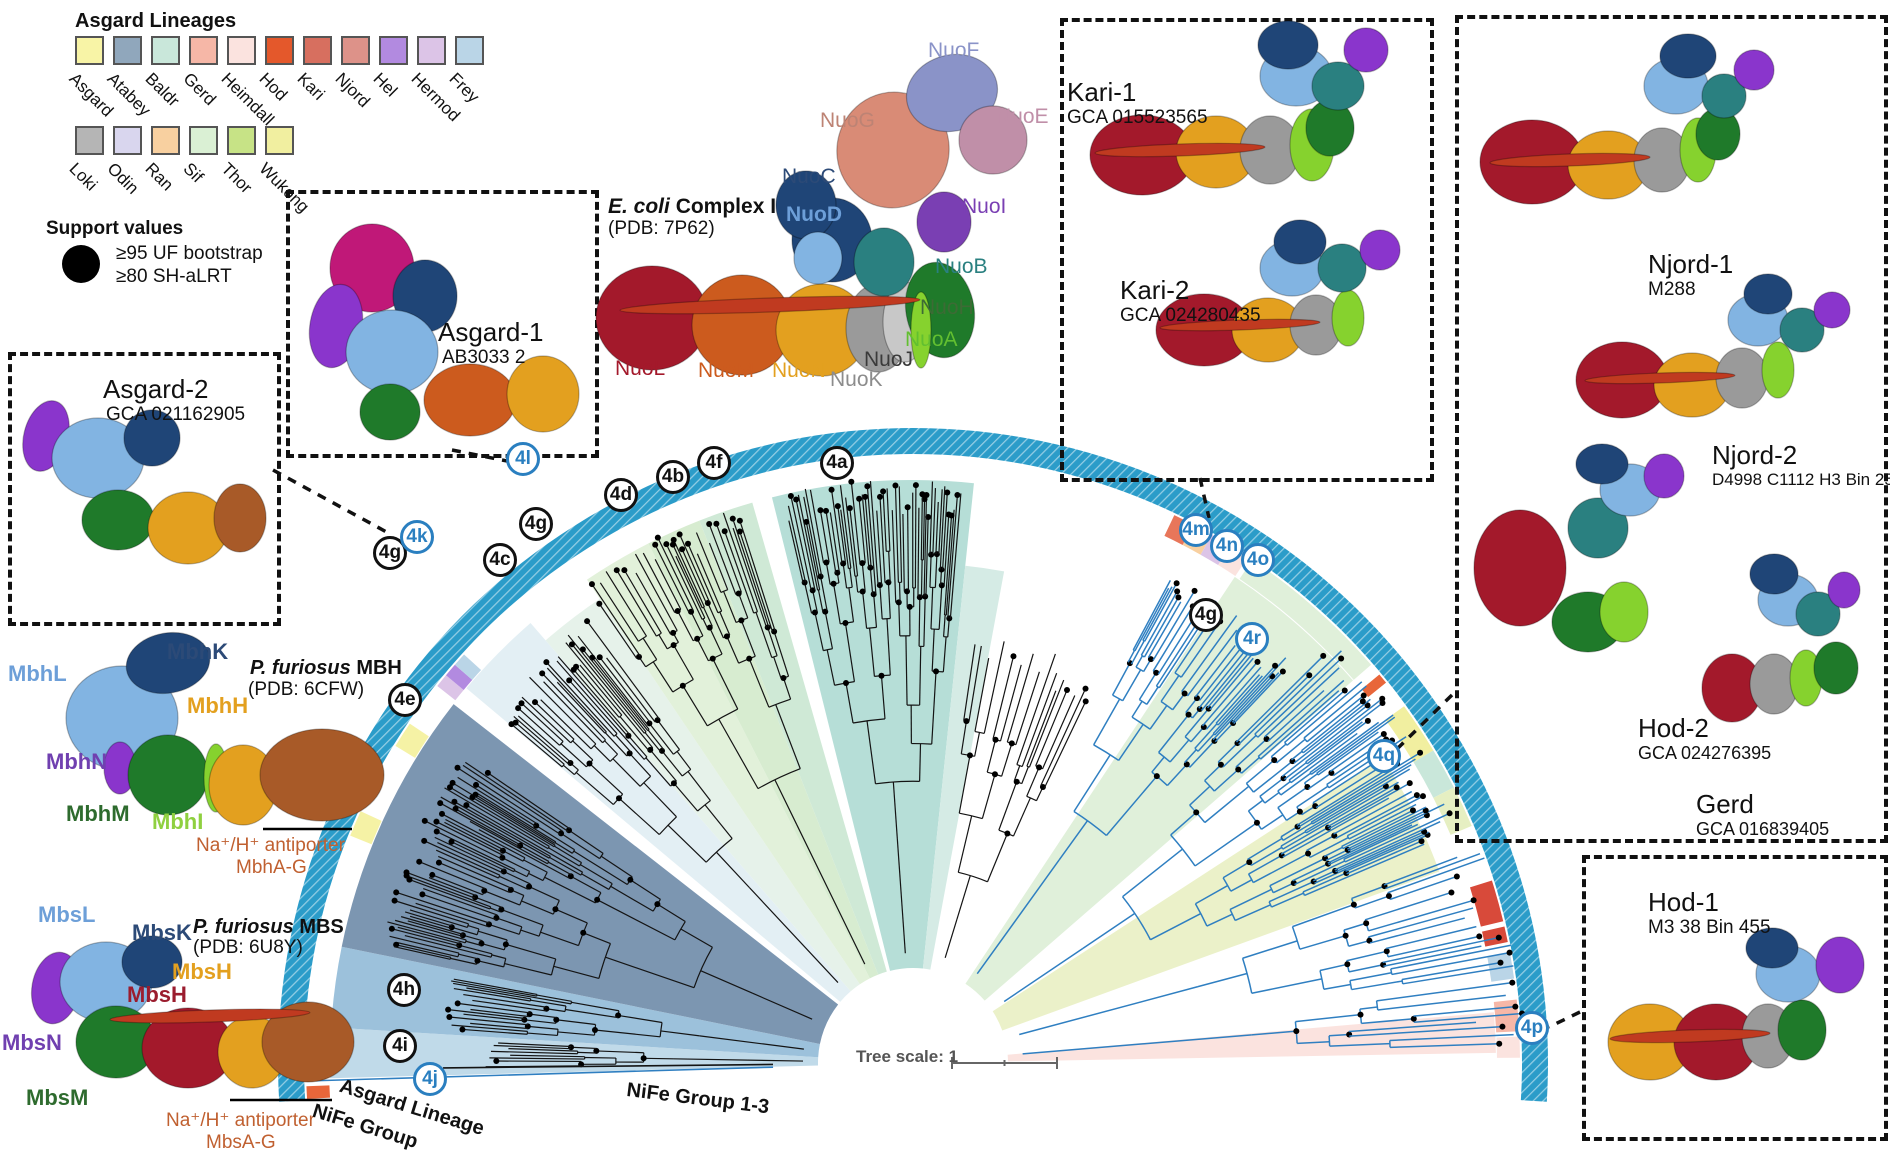 The height and width of the screenshot is (1167, 1890). Describe the element at coordinates (993, 140) in the screenshot. I see `protein-domain-mauve` at that location.